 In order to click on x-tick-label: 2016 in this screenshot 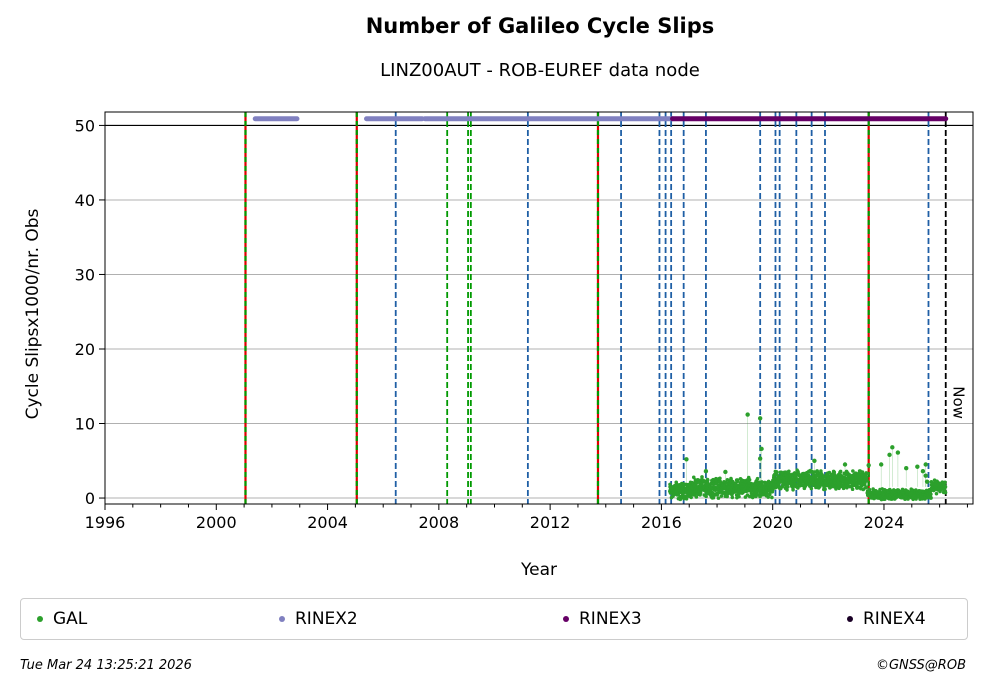, I will do `click(661, 522)`.